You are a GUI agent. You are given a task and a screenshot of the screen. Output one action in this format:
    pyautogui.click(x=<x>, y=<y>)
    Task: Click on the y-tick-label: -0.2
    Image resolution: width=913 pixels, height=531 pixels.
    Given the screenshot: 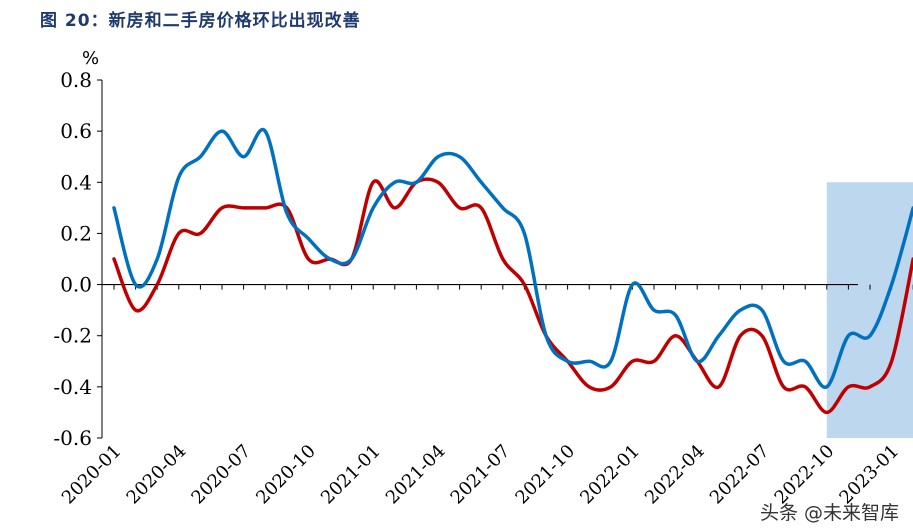 What is the action you would take?
    pyautogui.click(x=72, y=336)
    